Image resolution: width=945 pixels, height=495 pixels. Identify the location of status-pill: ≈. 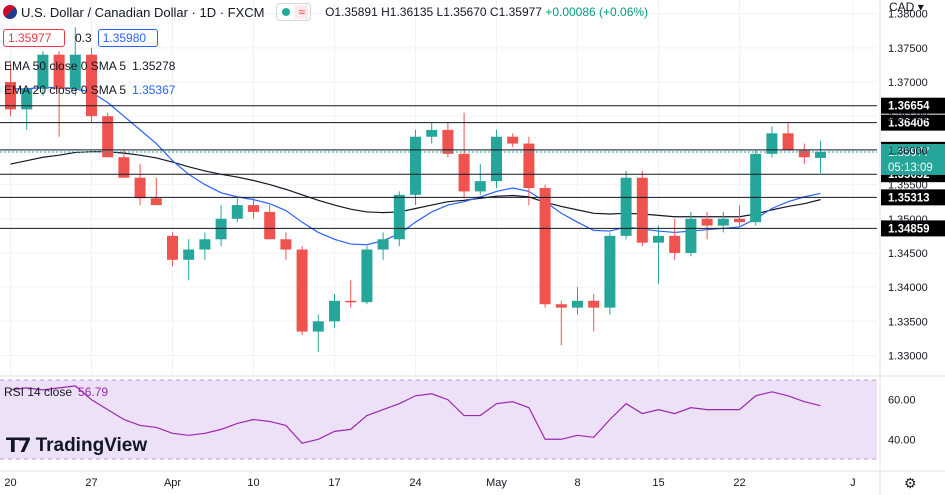
(294, 12).